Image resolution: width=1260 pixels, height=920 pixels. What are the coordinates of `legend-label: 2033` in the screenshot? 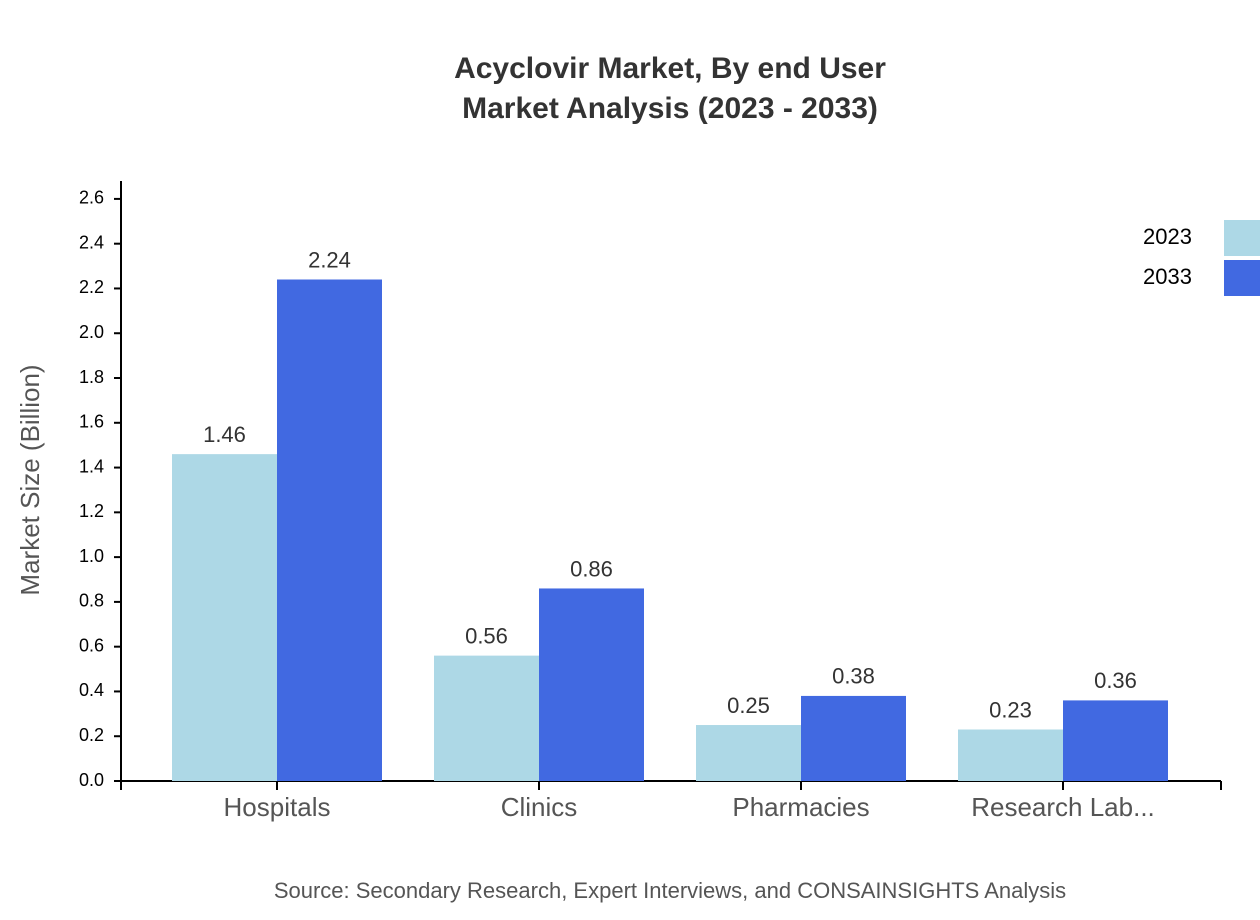 It's located at (1167, 276).